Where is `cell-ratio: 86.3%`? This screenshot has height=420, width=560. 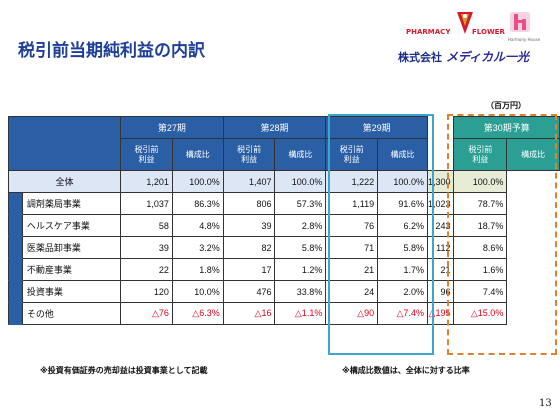 cell-ratio: 86.3% is located at coordinates (197, 203).